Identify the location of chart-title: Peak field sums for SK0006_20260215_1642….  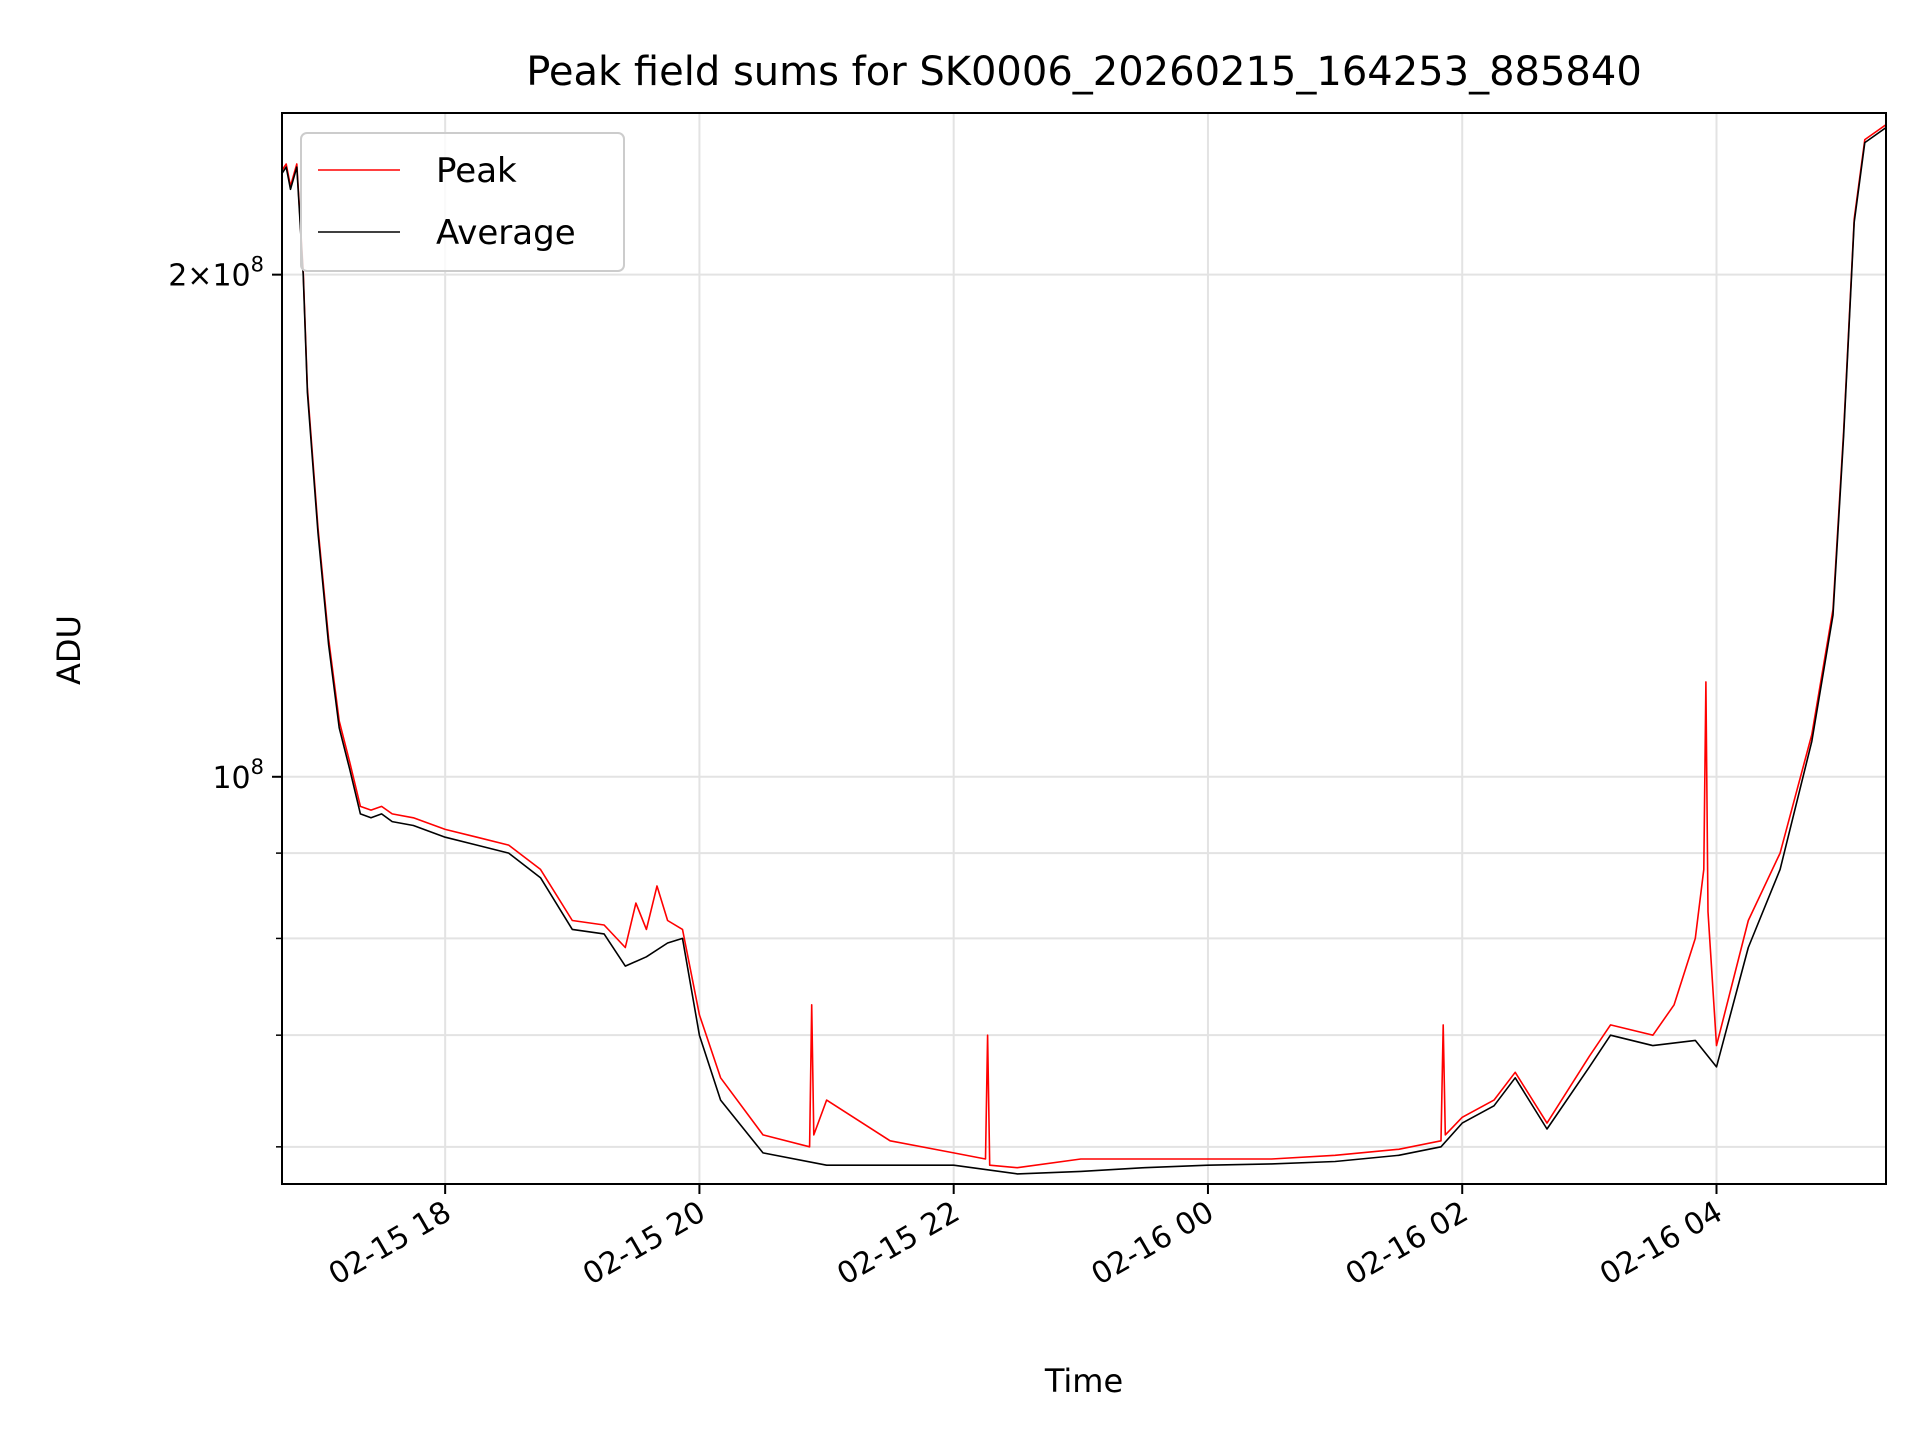
(1084, 72).